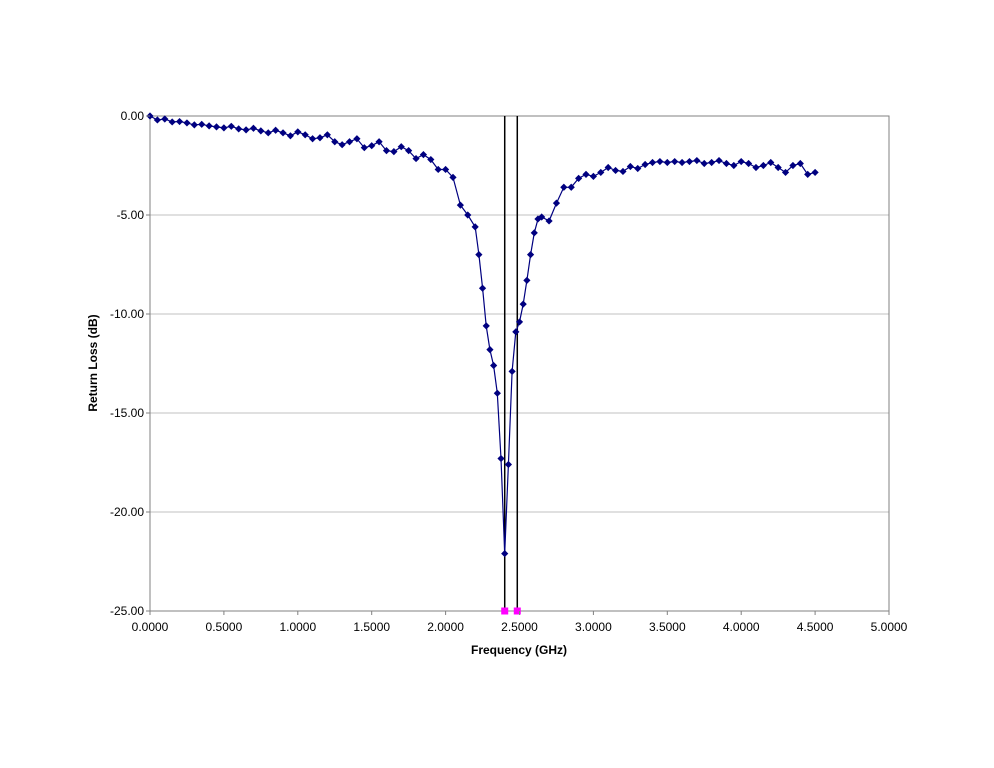 The height and width of the screenshot is (768, 994). I want to click on x-tick-label: 3.5000, so click(667, 627).